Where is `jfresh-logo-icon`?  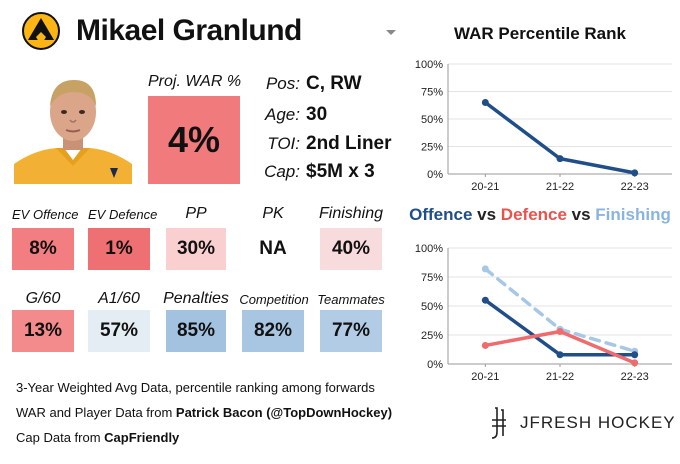
jfresh-logo-icon is located at coordinates (498, 423).